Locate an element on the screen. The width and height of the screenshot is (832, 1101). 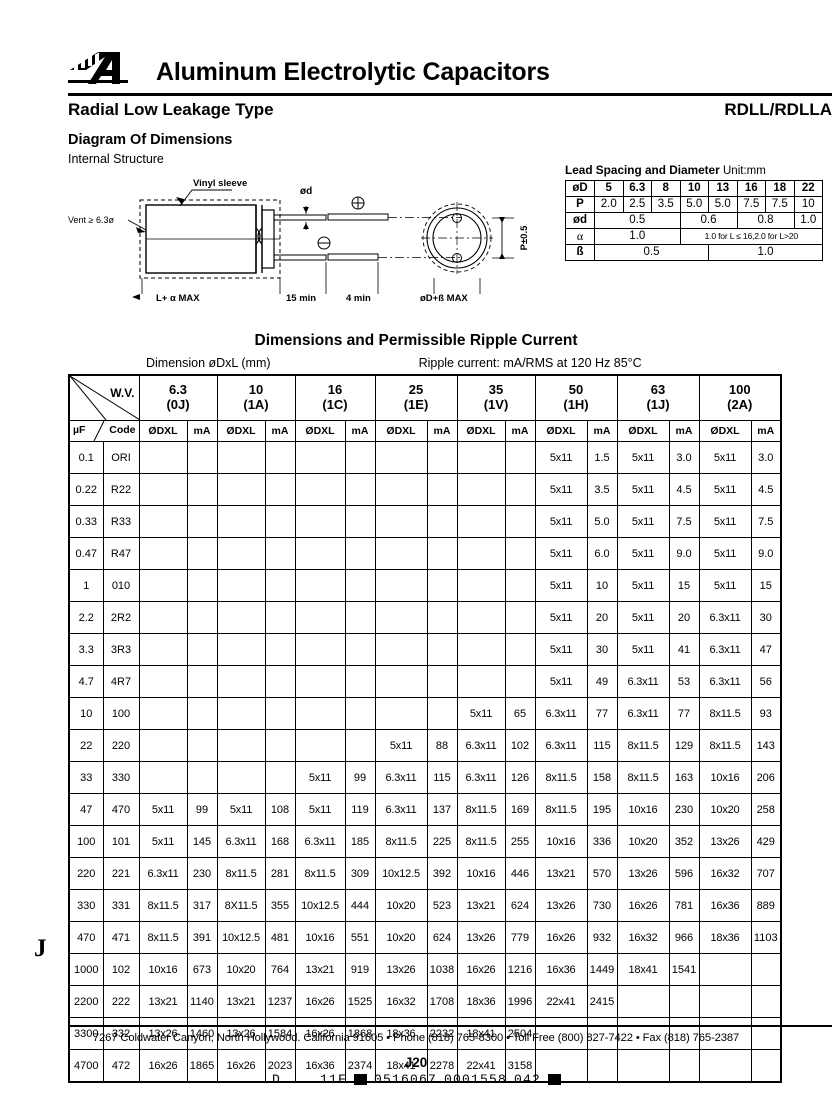
cell-ripple-ma: 30 is located at coordinates (766, 617).